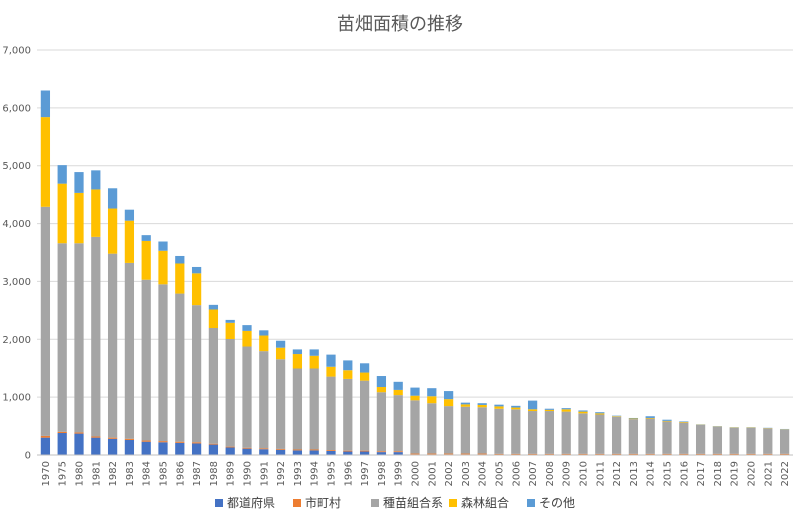  Describe the element at coordinates (96, 473) in the screenshot. I see `x-tick-label: 1981` at that location.